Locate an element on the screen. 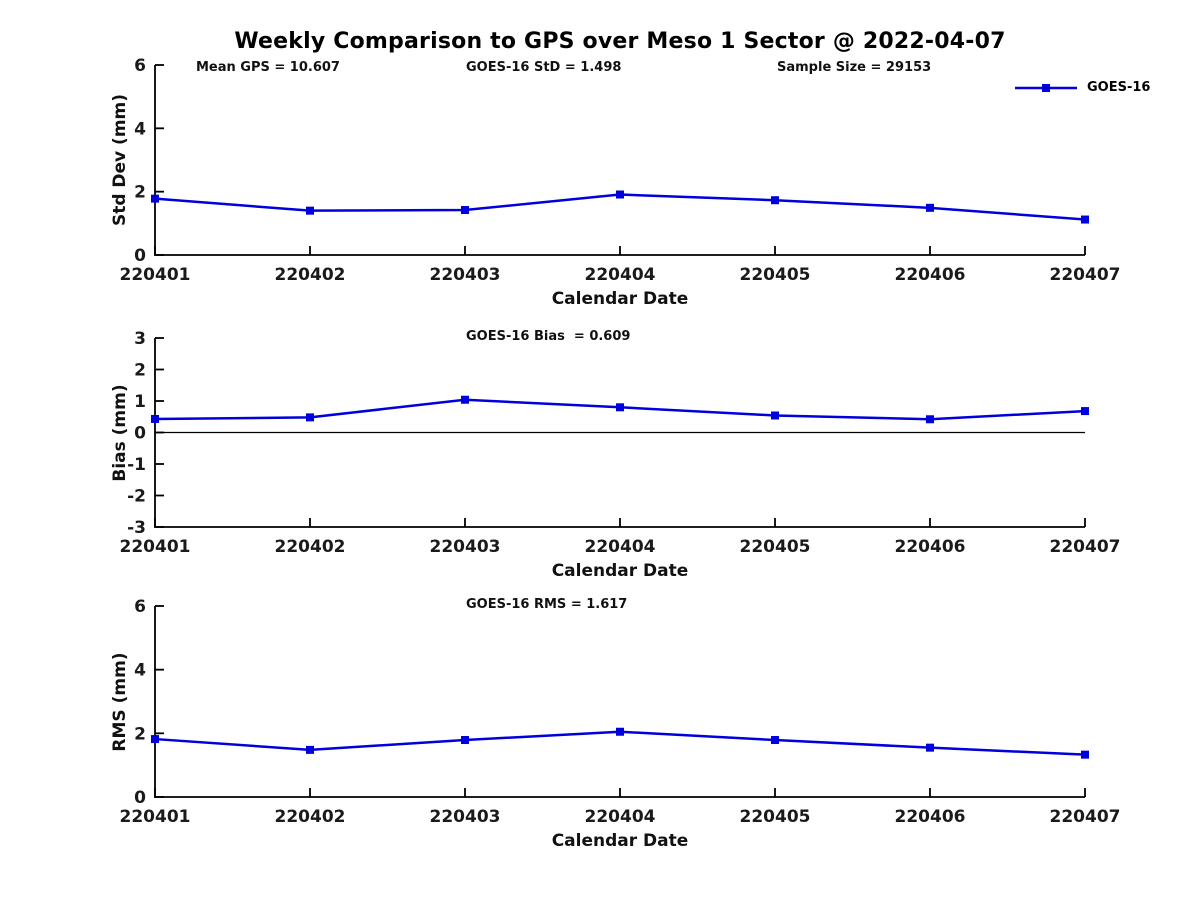 The height and width of the screenshot is (900, 1200). y-tick-label: 3 is located at coordinates (140, 339).